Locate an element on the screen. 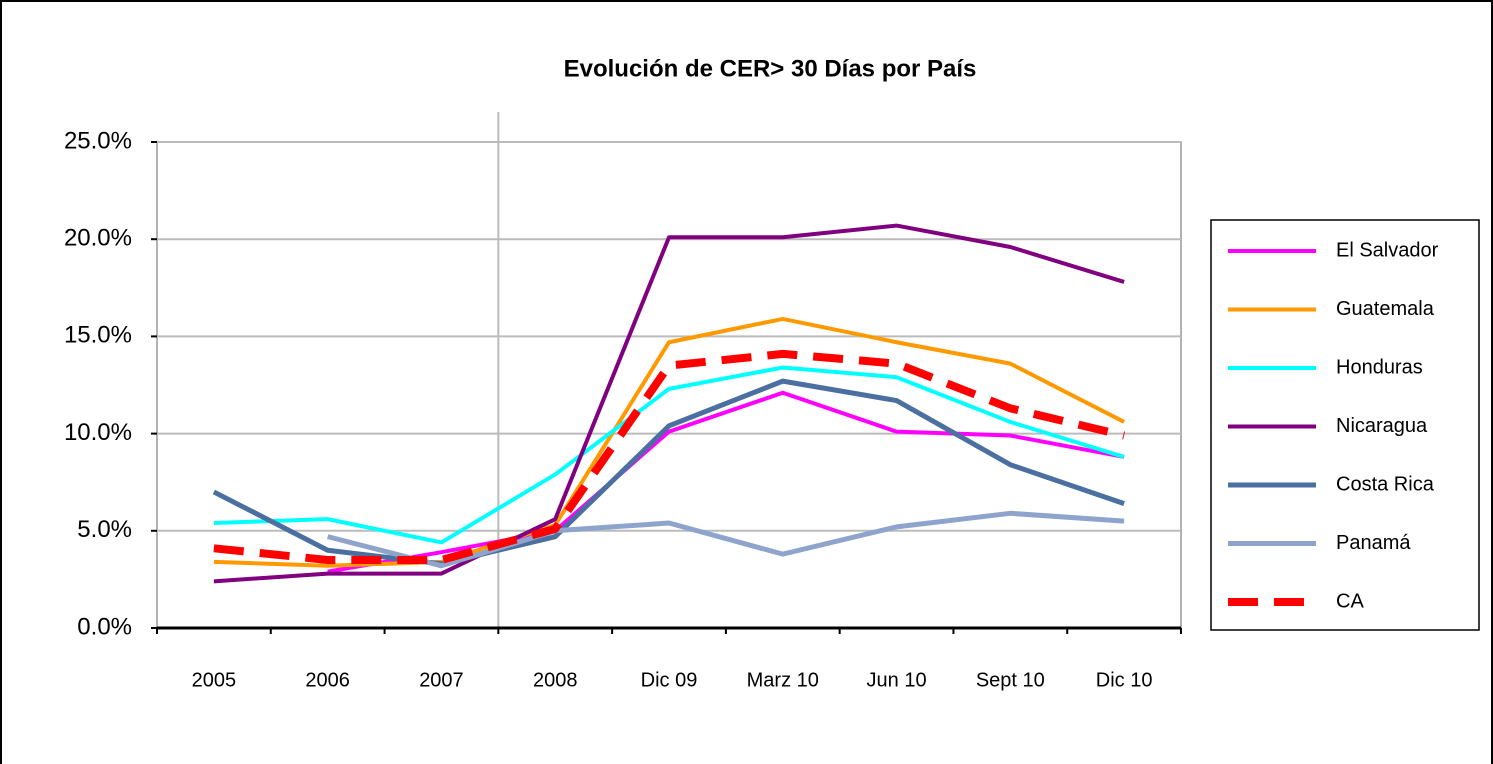 This screenshot has height=764, width=1493. x-tick-label: Sept 10 is located at coordinates (1010, 680).